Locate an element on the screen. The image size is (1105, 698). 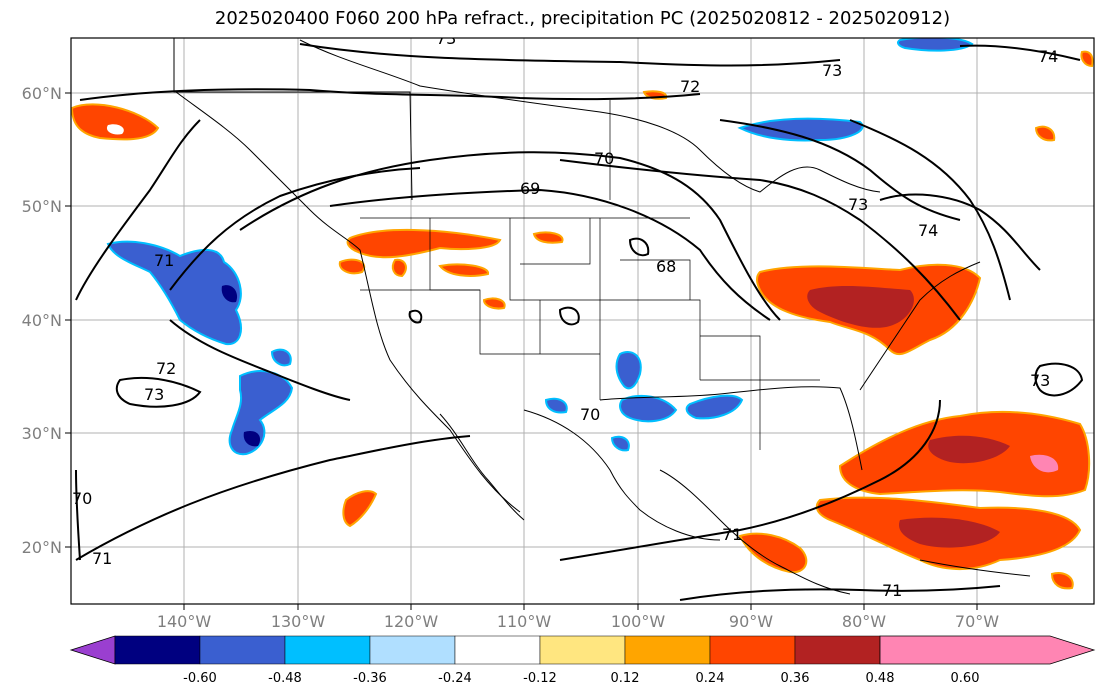
lat-label: 40°N is located at coordinates (42, 320).